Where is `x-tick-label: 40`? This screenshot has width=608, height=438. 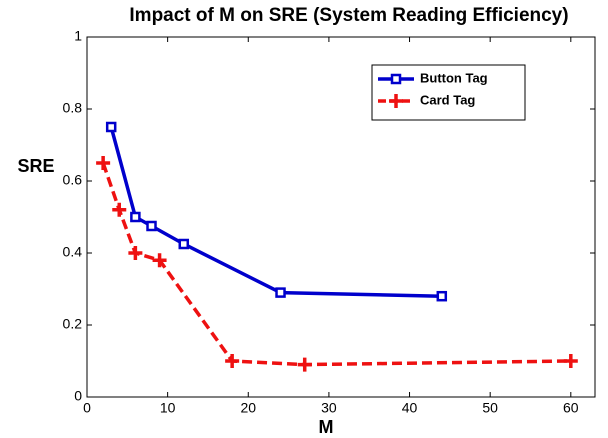 x-tick-label: 40 is located at coordinates (410, 408).